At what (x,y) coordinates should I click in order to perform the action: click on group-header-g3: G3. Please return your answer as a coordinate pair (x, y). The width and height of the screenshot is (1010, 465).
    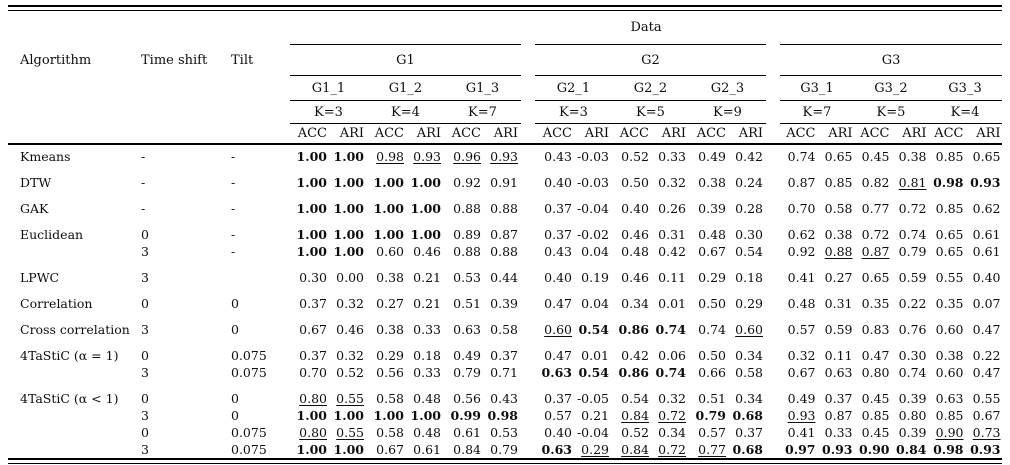
    Looking at the image, I should click on (891, 60).